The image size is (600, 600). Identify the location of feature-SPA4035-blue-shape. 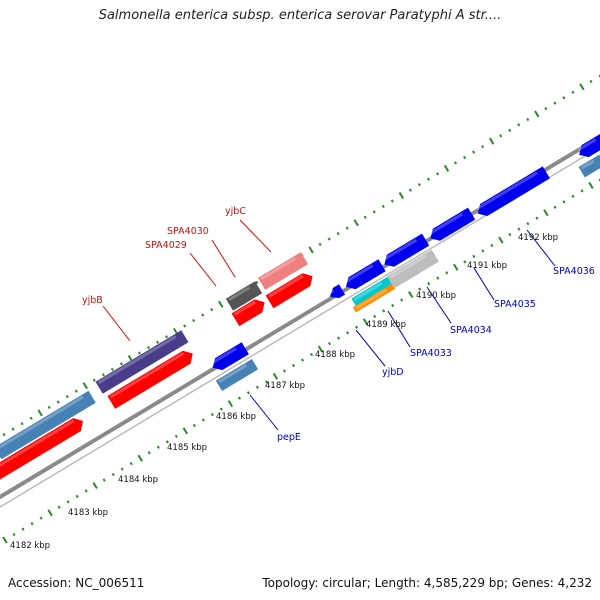
(513, 191).